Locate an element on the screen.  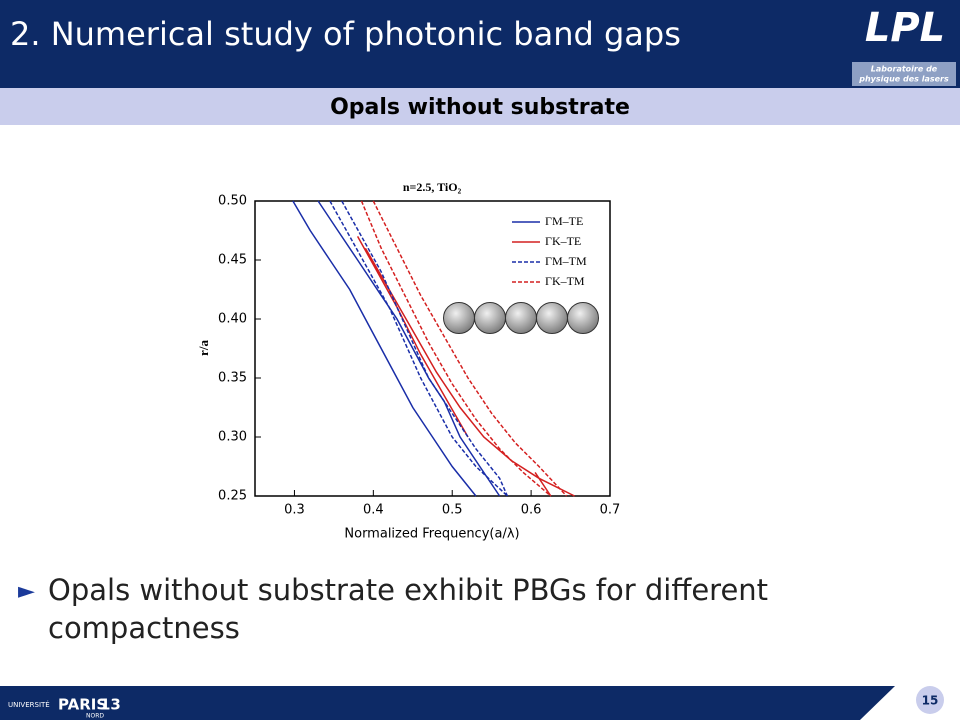
logo: LPL is located at coordinates (905, 28).